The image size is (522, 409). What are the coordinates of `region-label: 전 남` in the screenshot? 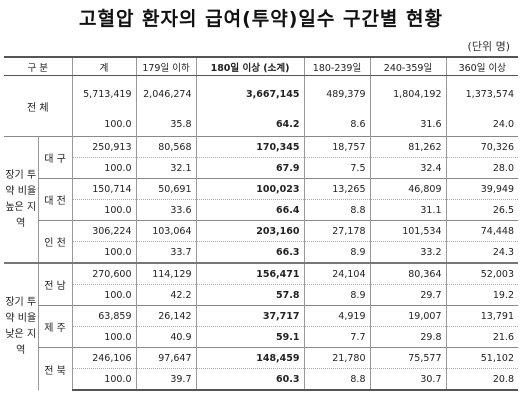 It's located at (55, 284).